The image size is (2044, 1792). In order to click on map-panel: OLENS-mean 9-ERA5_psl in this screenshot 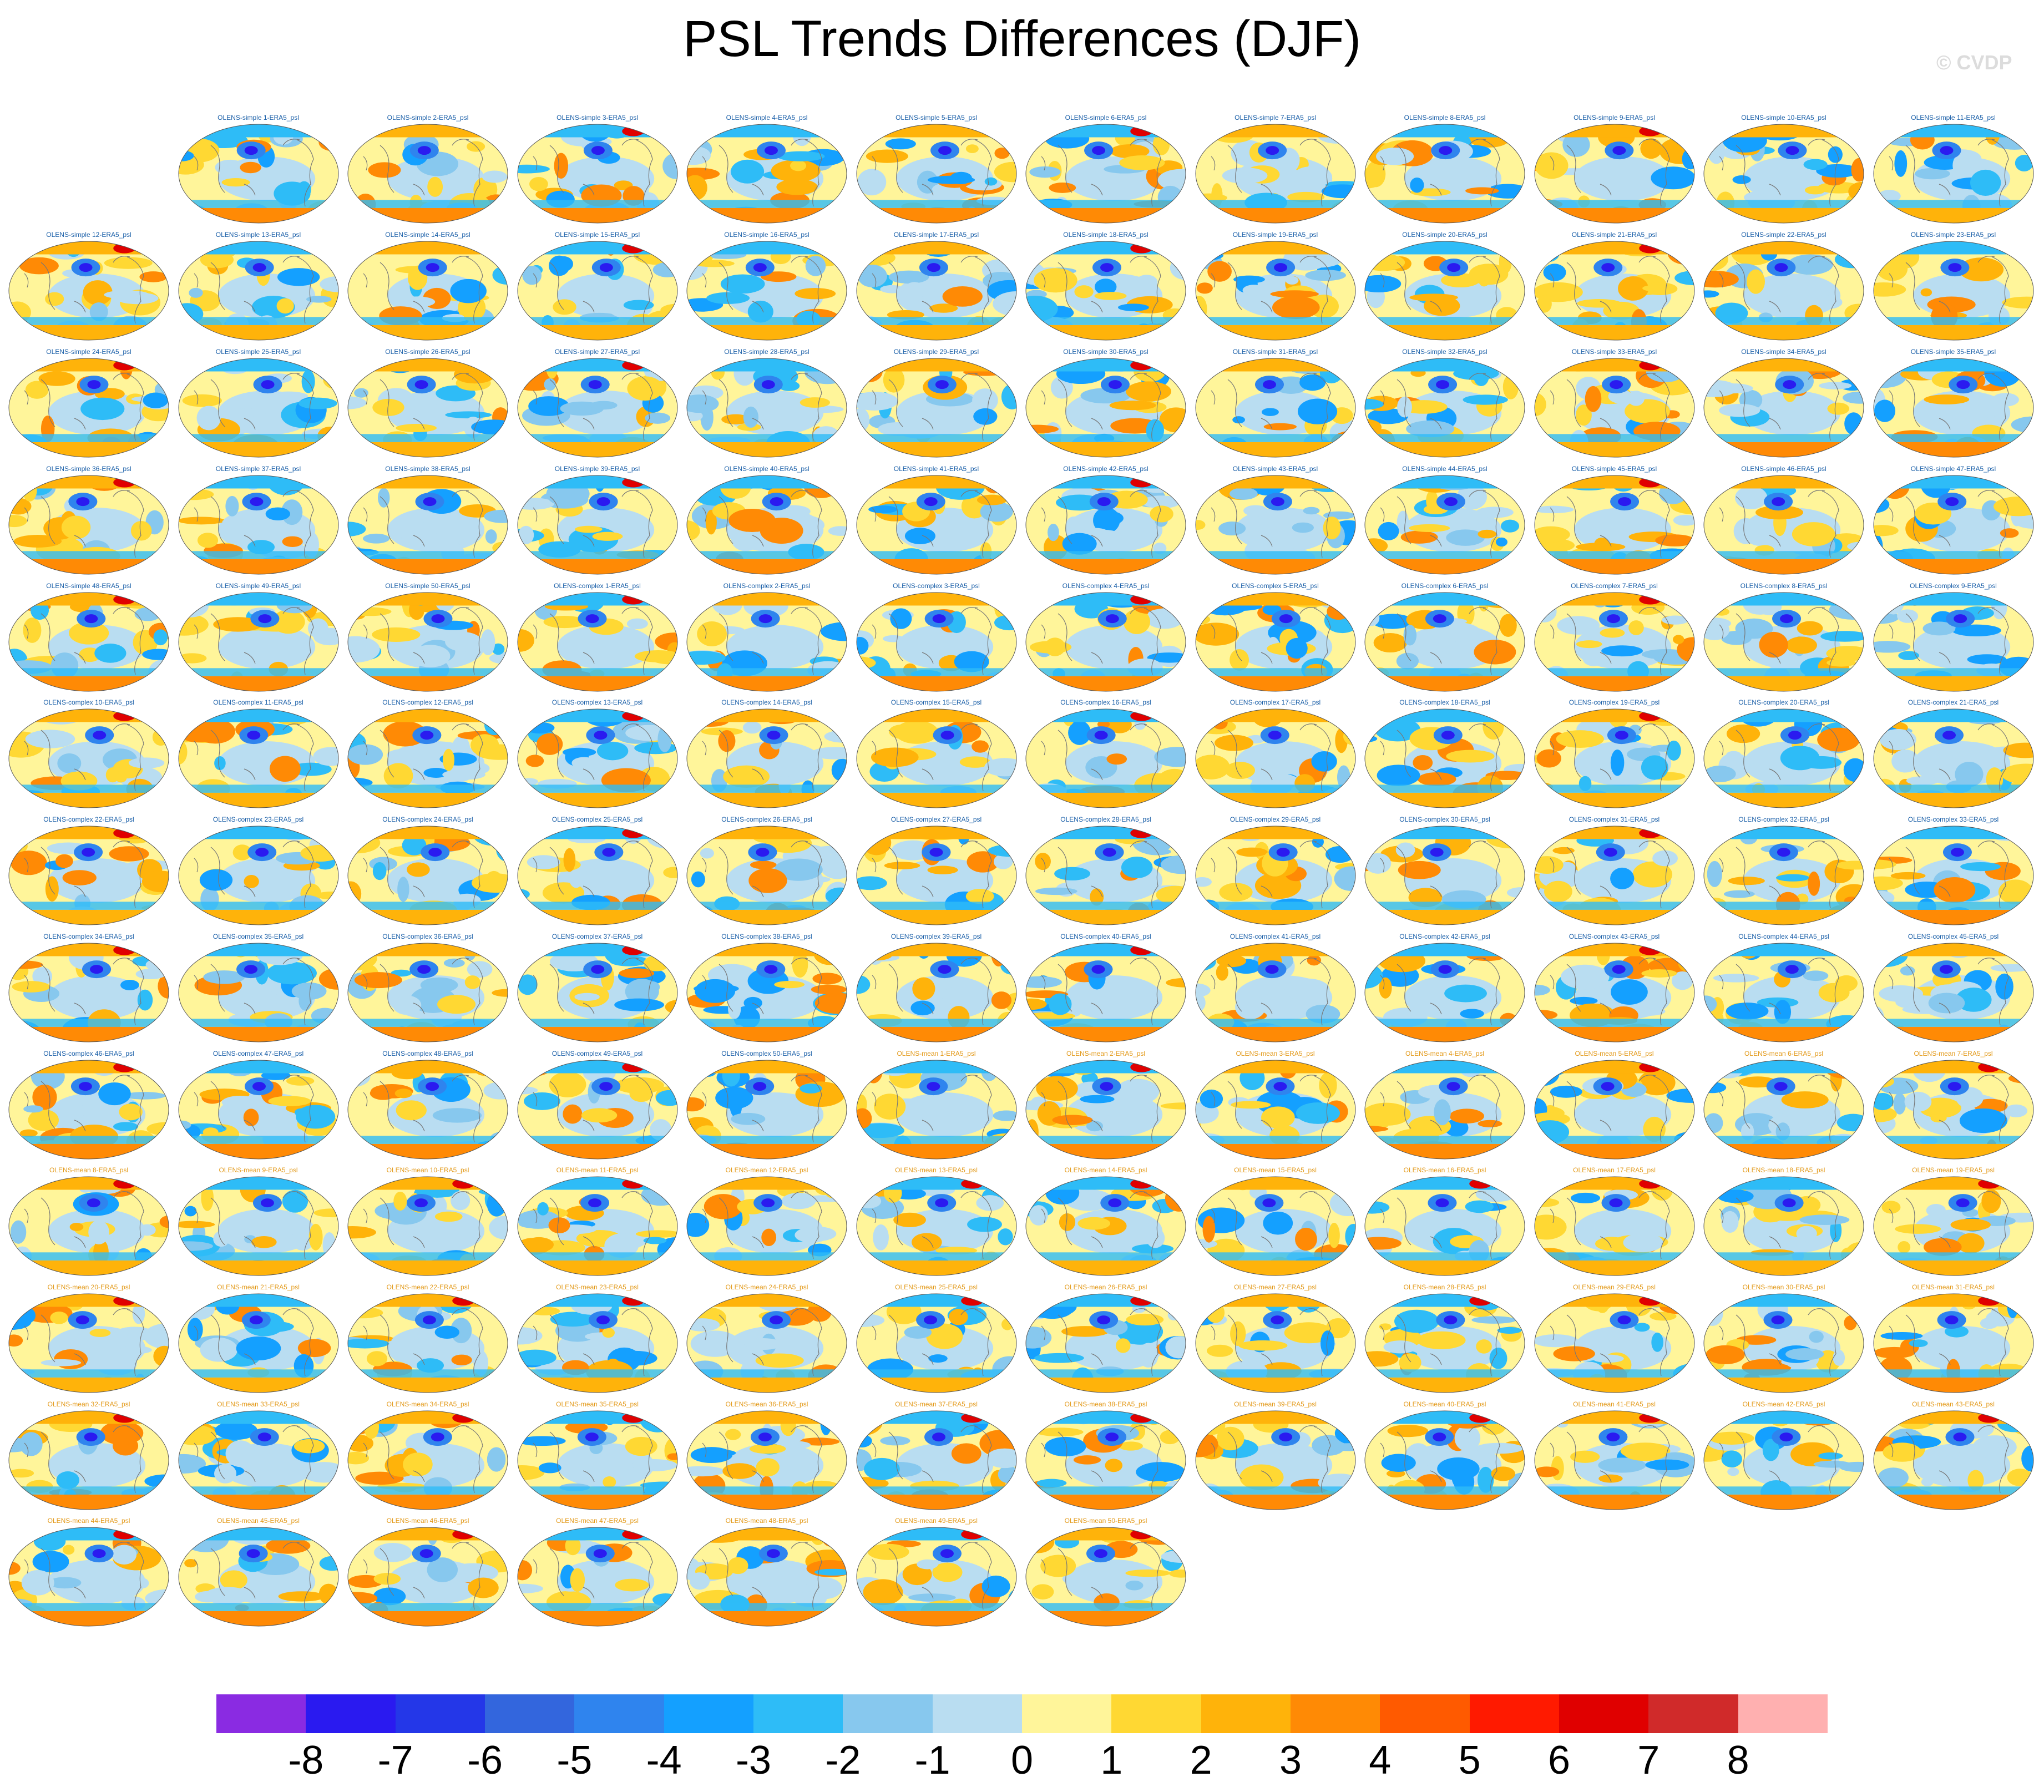, I will do `click(259, 1223)`.